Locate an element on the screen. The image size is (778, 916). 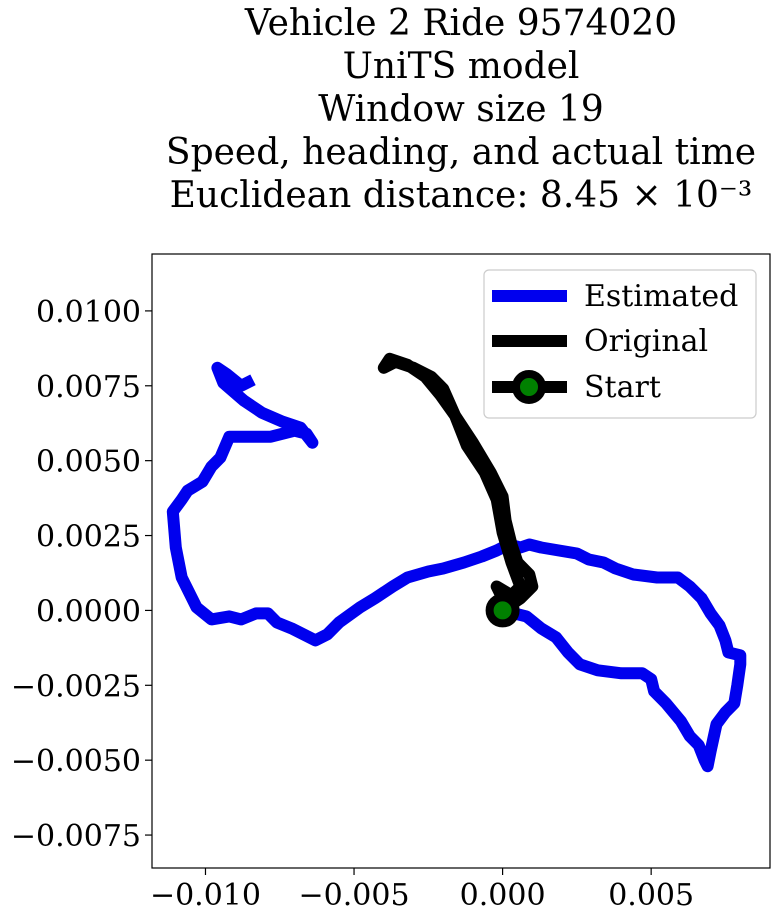
y-tick-label: 0.0100 is located at coordinates (88, 312).